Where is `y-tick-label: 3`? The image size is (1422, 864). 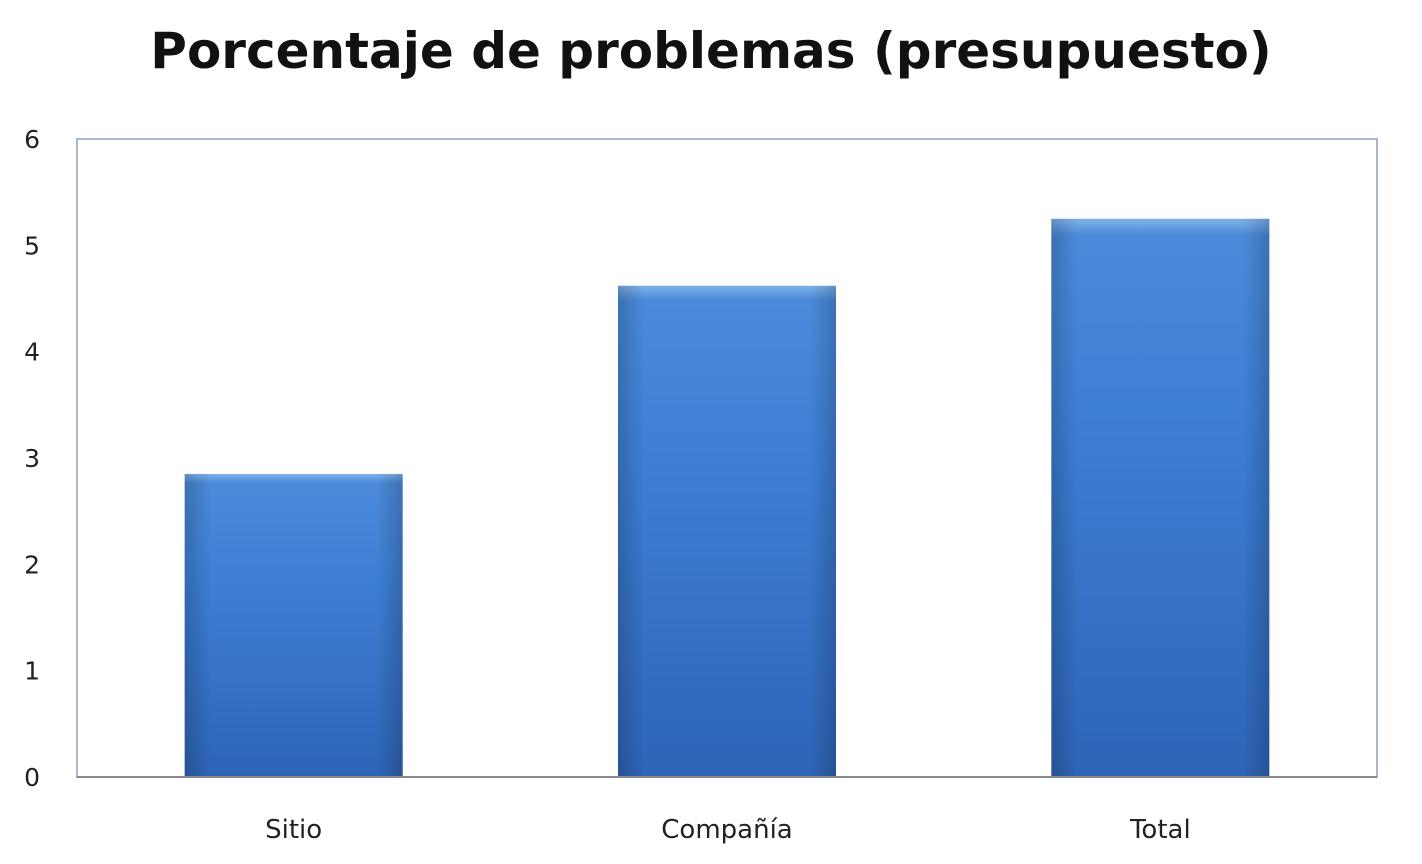
y-tick-label: 3 is located at coordinates (32, 458).